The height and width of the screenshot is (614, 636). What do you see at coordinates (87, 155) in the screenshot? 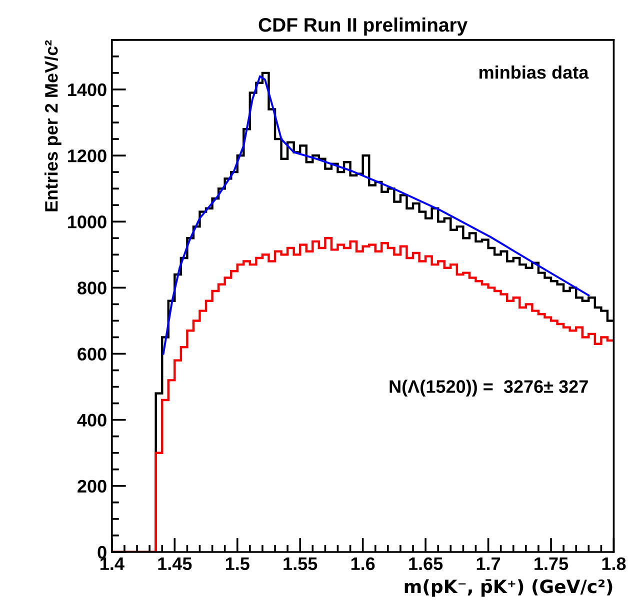
I see `y-tick-label: 1200` at bounding box center [87, 155].